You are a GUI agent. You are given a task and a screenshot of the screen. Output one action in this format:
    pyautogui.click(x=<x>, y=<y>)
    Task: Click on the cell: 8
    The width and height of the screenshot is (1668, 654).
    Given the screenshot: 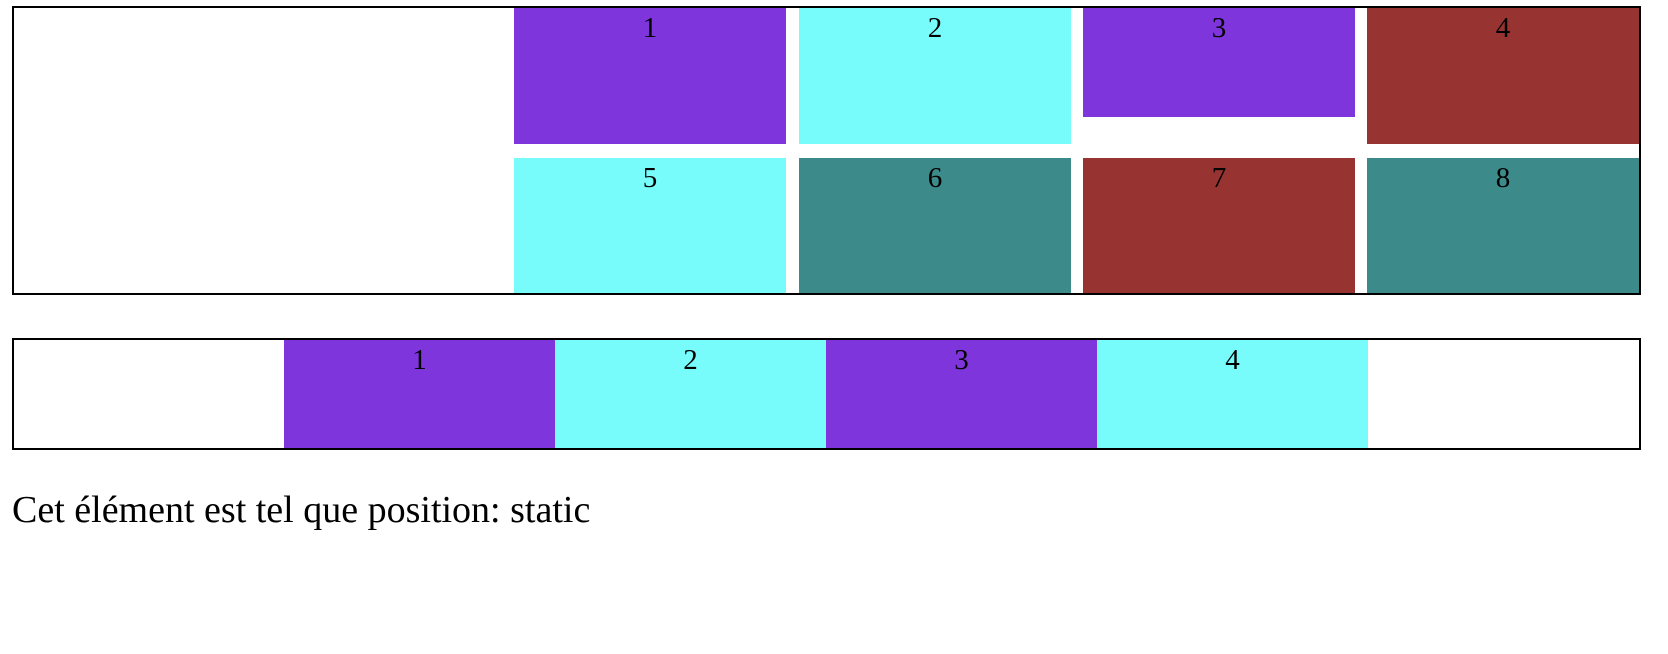 What is the action you would take?
    pyautogui.click(x=1503, y=225)
    